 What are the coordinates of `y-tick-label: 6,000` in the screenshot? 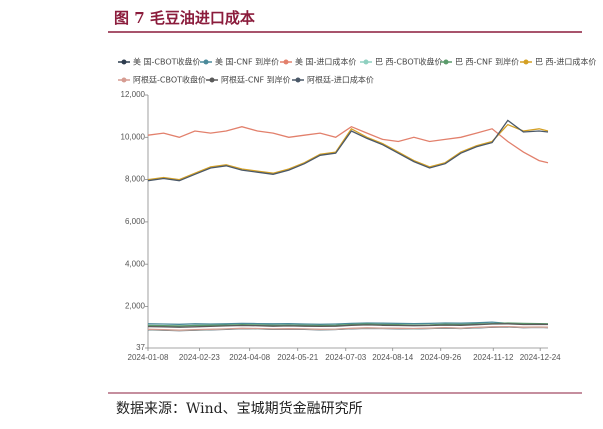 It's located at (135, 221).